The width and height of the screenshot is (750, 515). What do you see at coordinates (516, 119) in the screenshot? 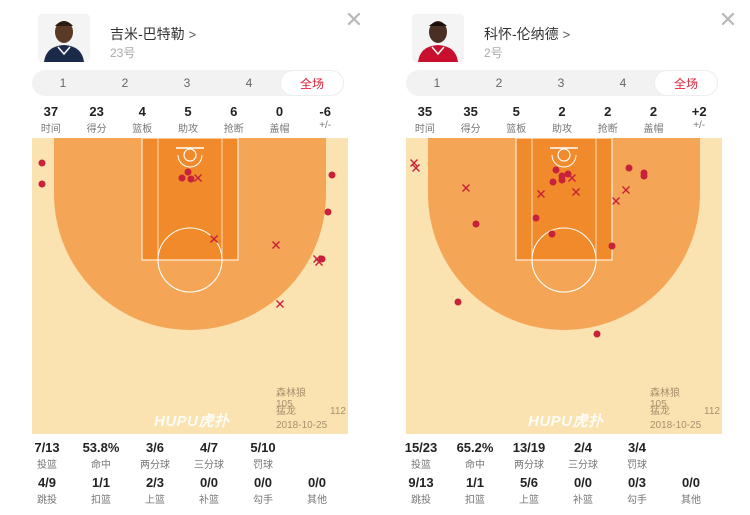
I see `stat-rebounds: 5 篮板` at bounding box center [516, 119].